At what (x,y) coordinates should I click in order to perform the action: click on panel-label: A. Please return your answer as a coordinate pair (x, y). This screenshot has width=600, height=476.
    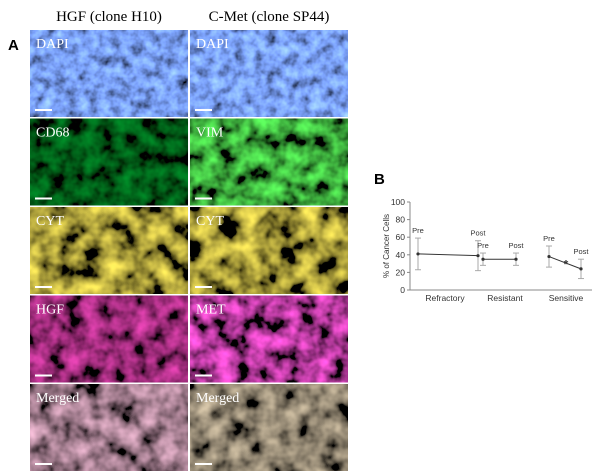
    Looking at the image, I should click on (13, 45).